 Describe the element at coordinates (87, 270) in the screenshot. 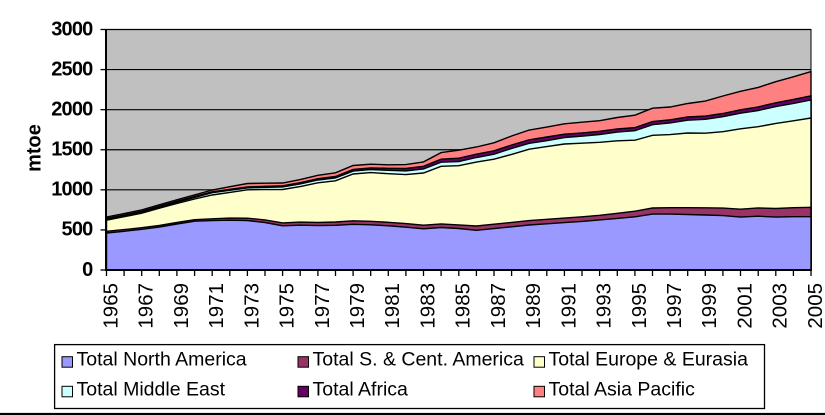

I see `svg-text: 0` at that location.